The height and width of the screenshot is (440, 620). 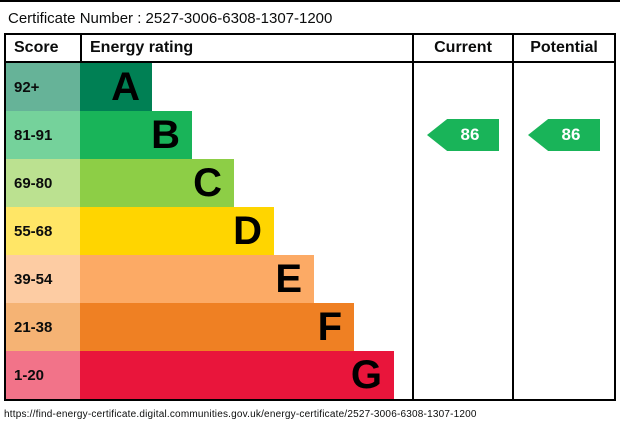 I want to click on column-header-potential: Potential, so click(x=563, y=48).